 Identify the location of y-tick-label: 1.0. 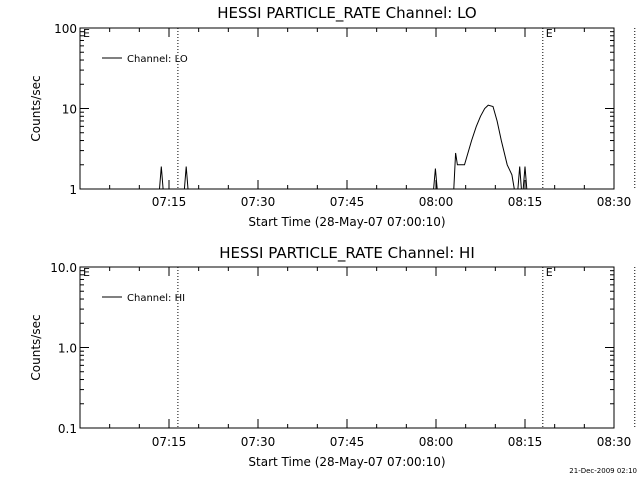
(67, 349).